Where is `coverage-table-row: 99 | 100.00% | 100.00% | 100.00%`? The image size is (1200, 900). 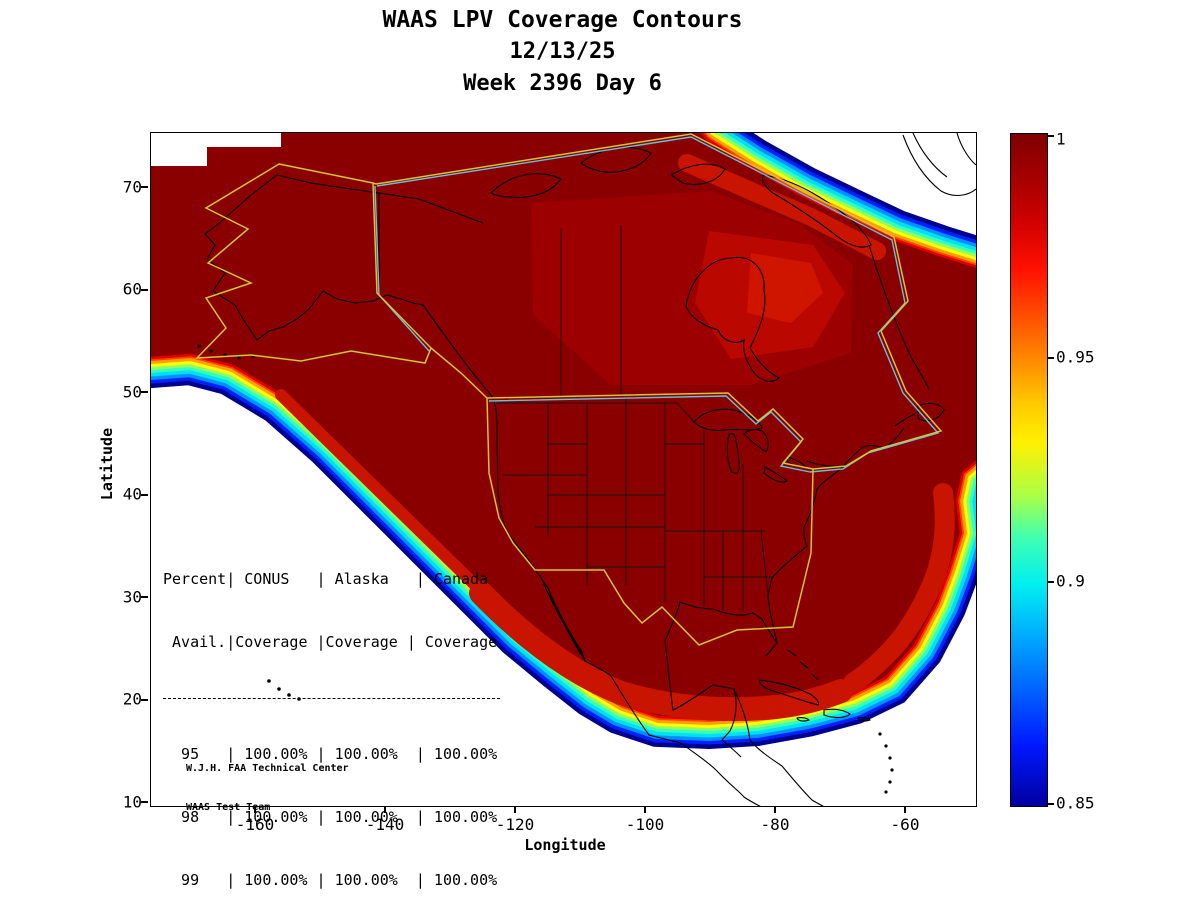
coverage-table-row: 99 | 100.00% | 100.00% | 100.00% is located at coordinates (330, 880).